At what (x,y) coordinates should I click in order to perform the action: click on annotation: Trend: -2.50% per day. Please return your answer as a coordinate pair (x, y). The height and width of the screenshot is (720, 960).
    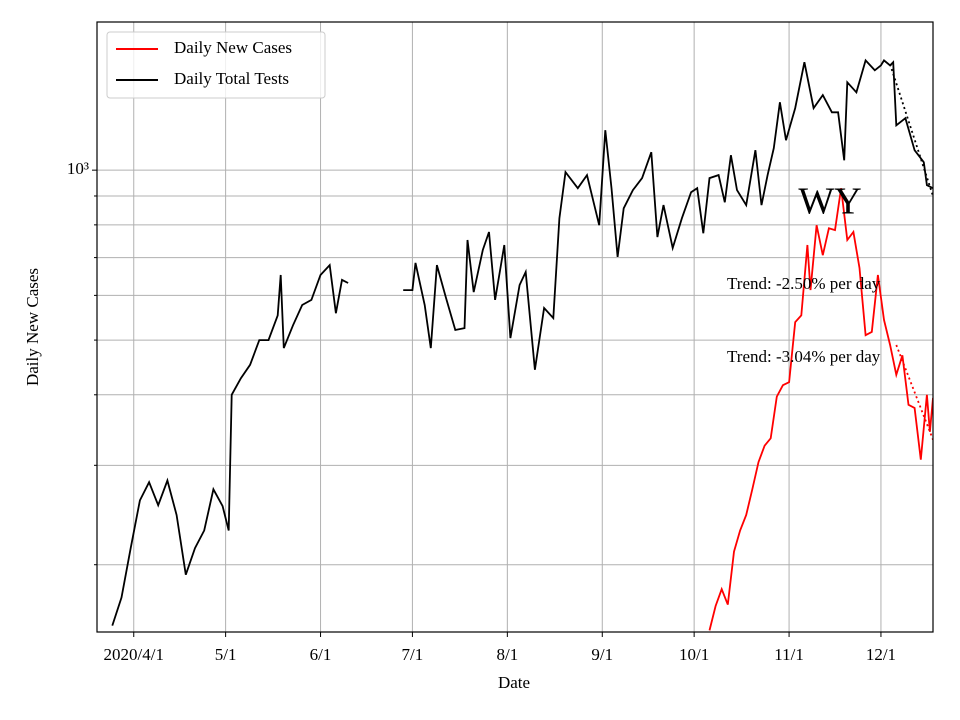
    Looking at the image, I should click on (804, 283).